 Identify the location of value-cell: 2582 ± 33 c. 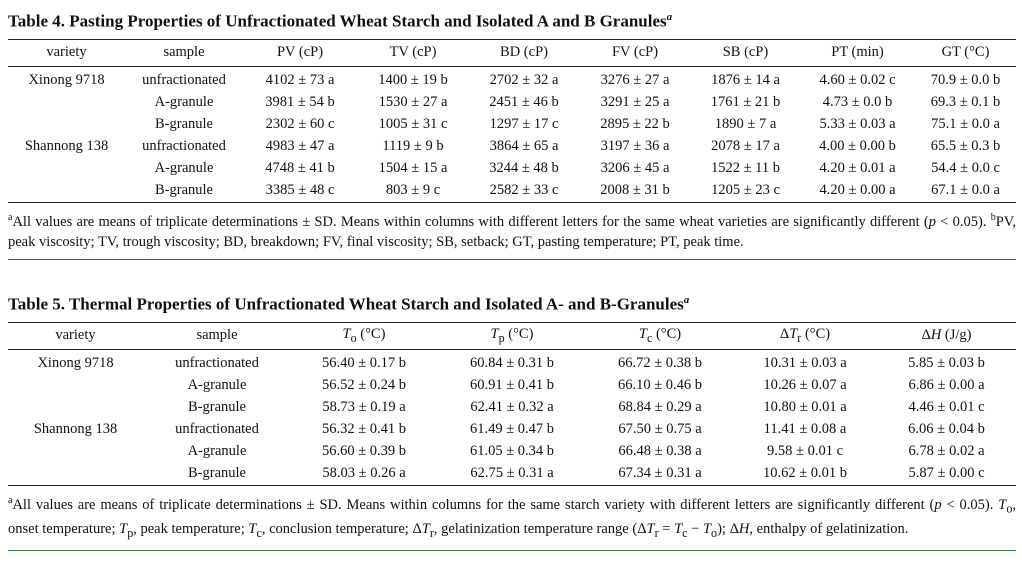
(524, 190).